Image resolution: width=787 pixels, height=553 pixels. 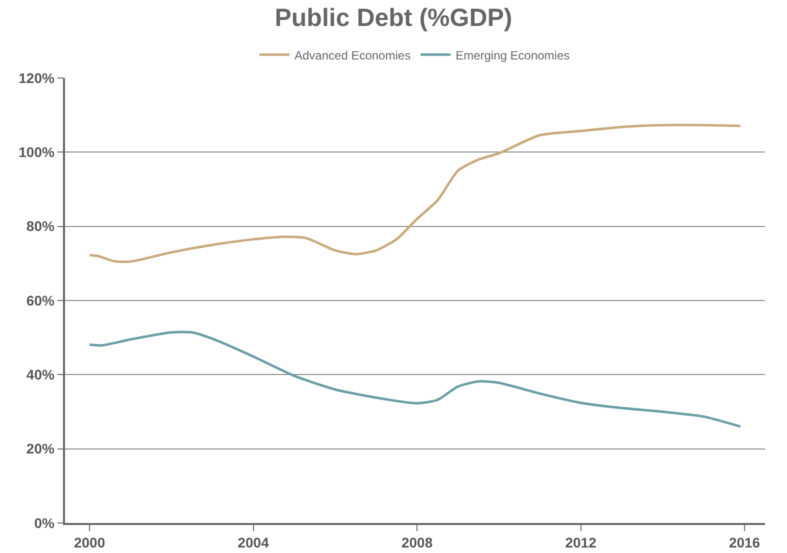 What do you see at coordinates (36, 78) in the screenshot?
I see `y-tick-label: 120%` at bounding box center [36, 78].